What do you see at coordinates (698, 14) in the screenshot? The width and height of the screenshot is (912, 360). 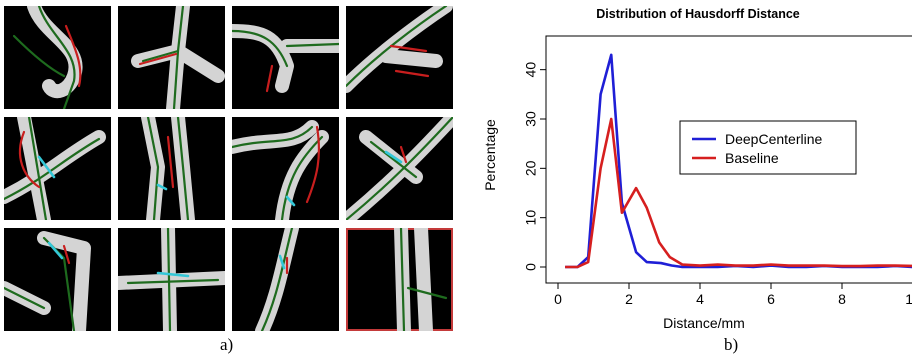 I see `chart-title: Distribution of Hausdorff Distance` at bounding box center [698, 14].